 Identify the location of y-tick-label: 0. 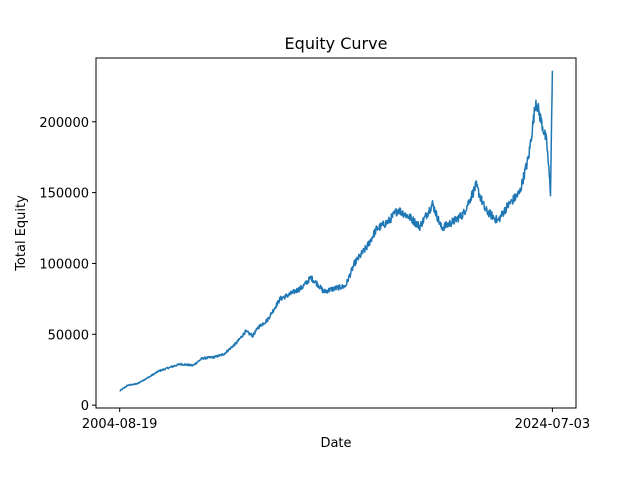
(85, 406).